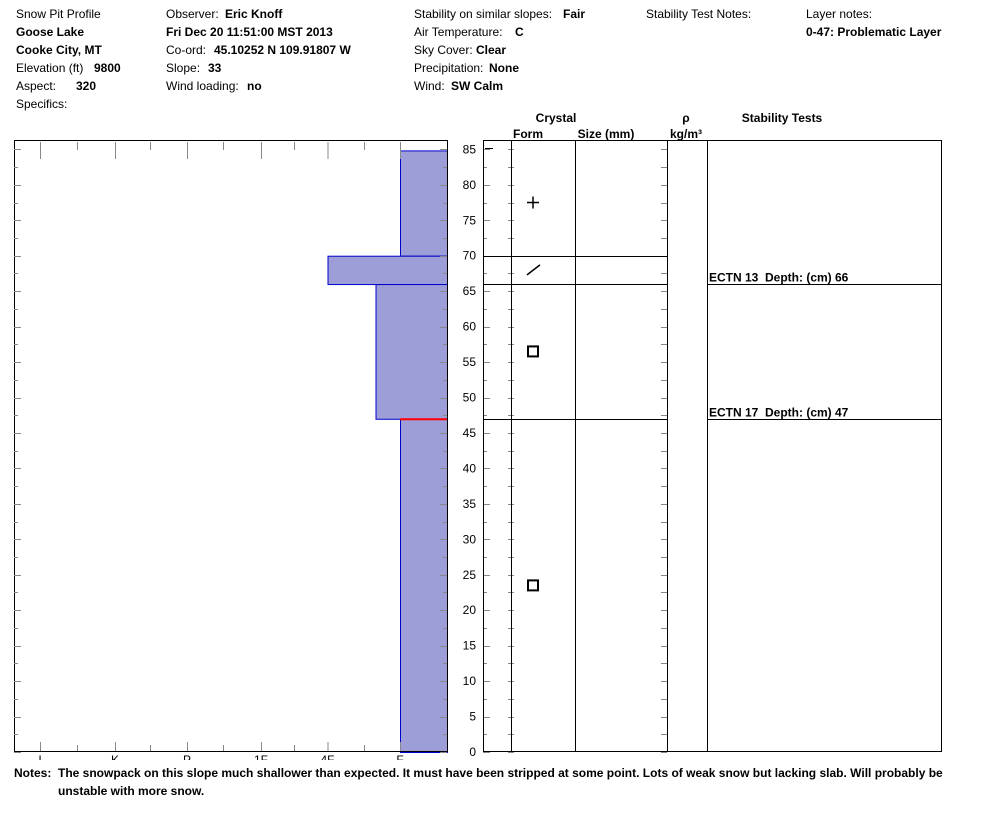  What do you see at coordinates (215, 68) in the screenshot?
I see `slope-value: 33` at bounding box center [215, 68].